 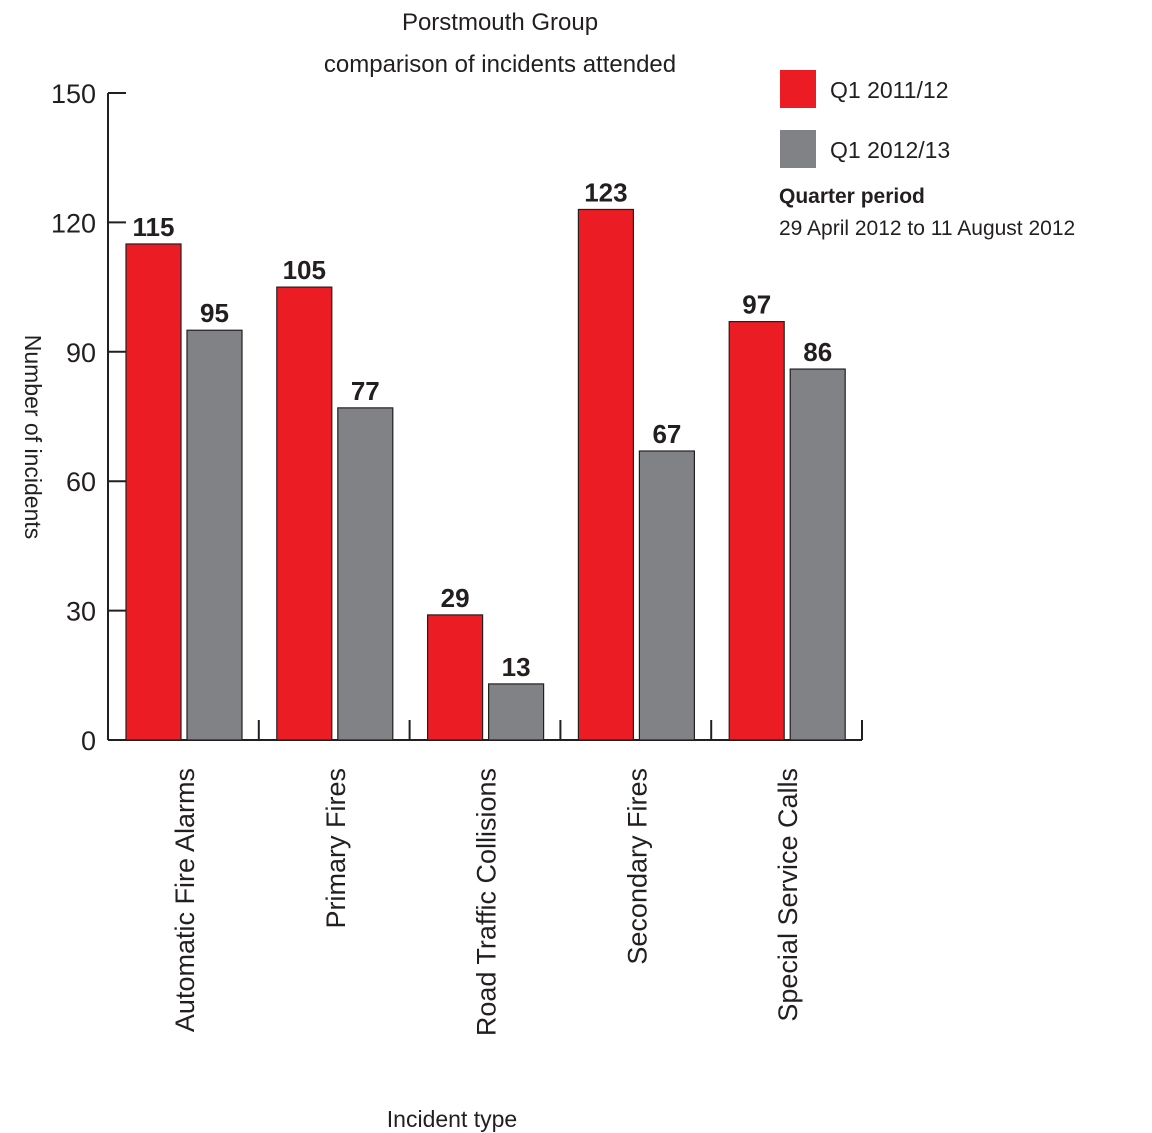 What do you see at coordinates (455, 598) in the screenshot?
I see `data-label: 29` at bounding box center [455, 598].